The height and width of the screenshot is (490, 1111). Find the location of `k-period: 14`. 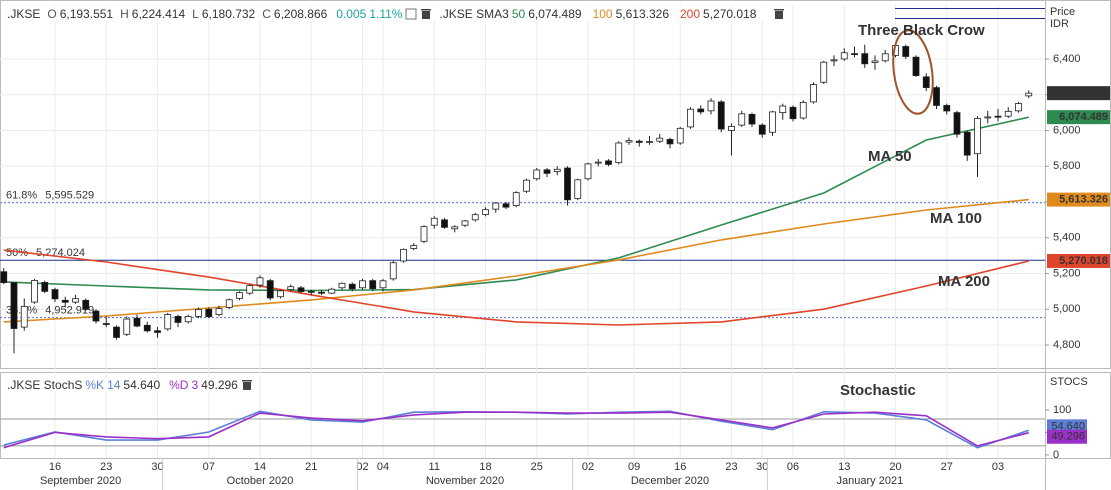

k-period: 14 is located at coordinates (114, 385).